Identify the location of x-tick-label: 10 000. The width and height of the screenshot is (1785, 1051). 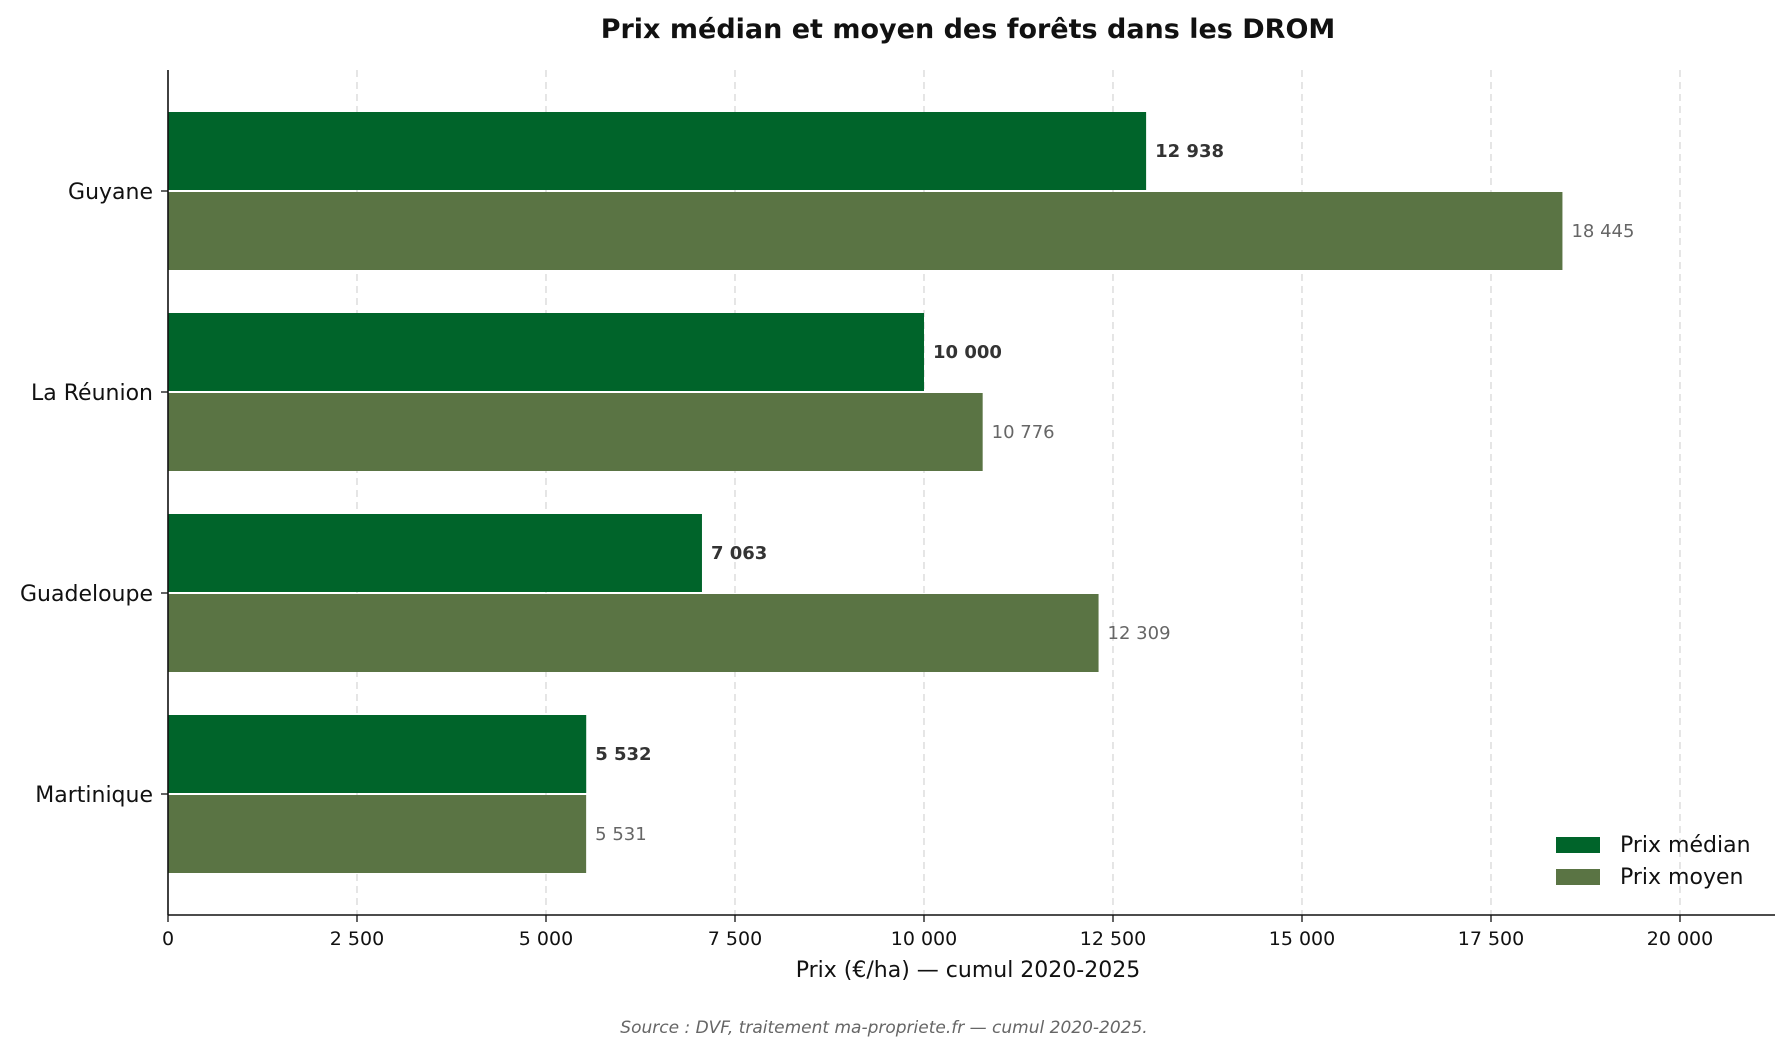
(924, 939).